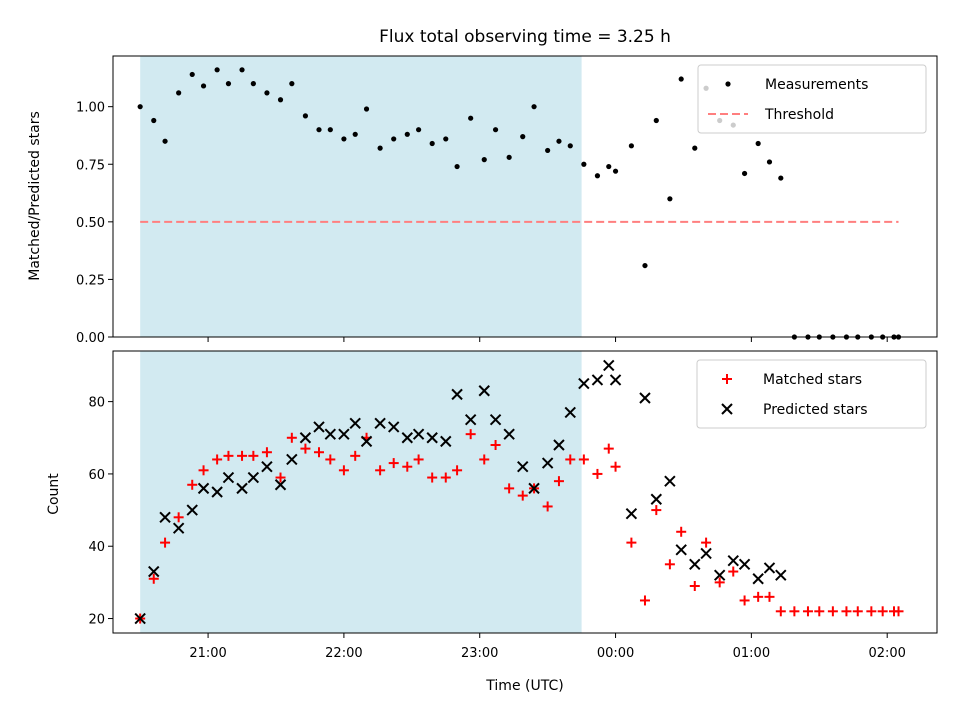 The image size is (960, 720). I want to click on top-x-ticks, so click(547, 339).